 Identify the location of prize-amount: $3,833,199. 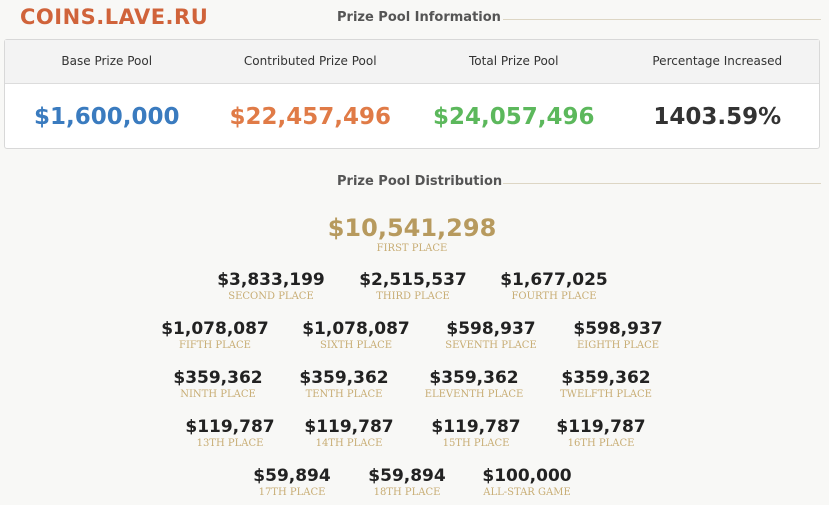
(271, 280).